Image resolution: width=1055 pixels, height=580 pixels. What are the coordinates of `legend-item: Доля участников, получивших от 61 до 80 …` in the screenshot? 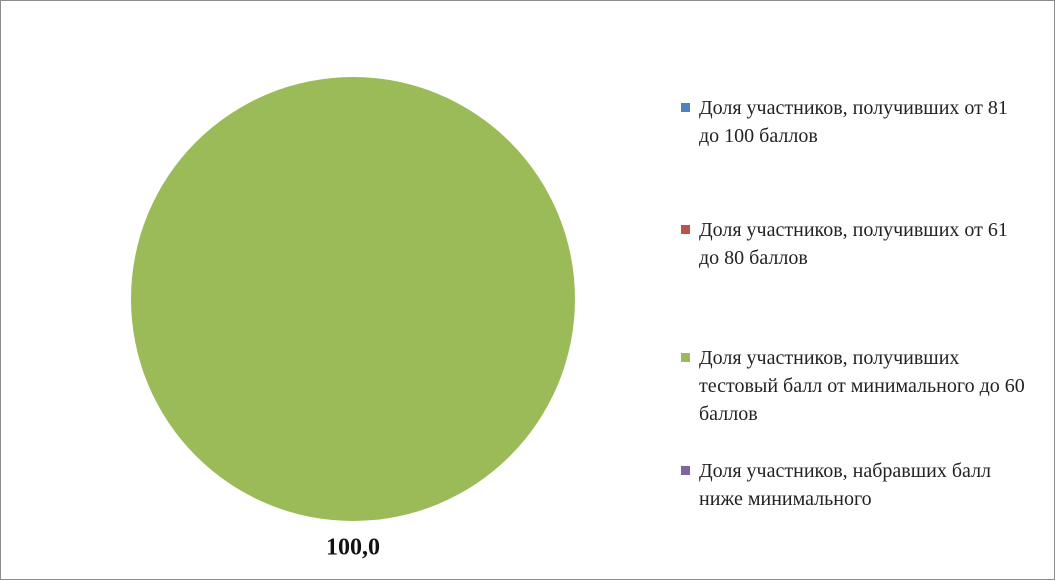 It's located at (857, 244).